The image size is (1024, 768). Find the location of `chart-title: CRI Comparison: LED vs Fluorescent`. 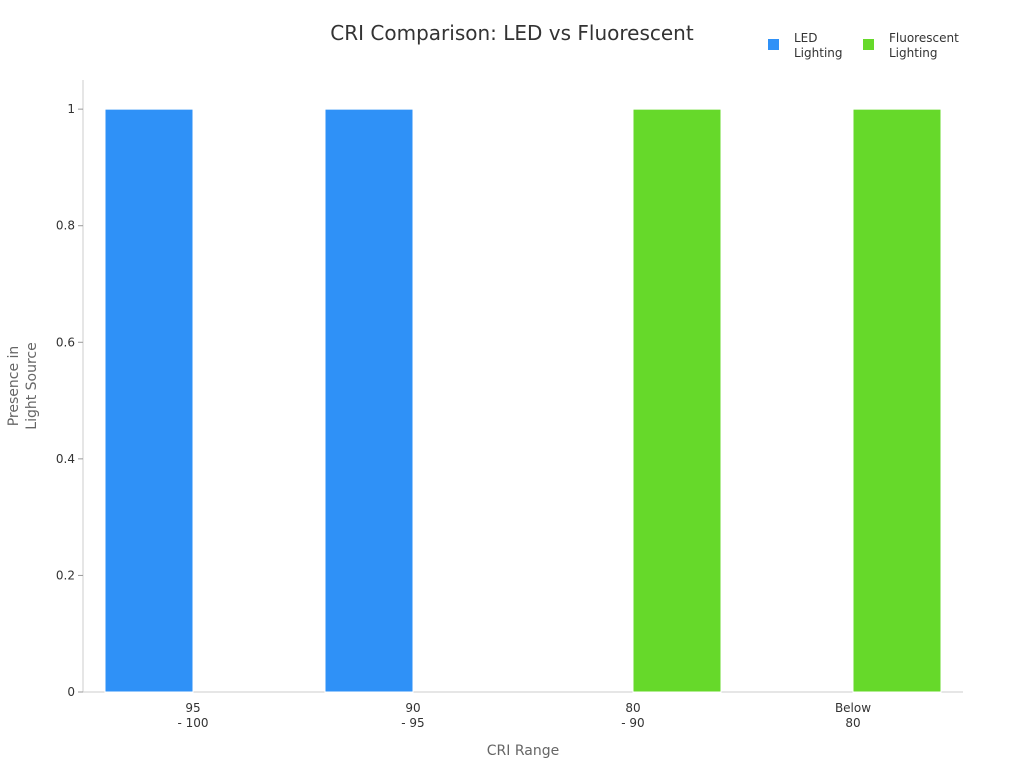

chart-title: CRI Comparison: LED vs Fluorescent is located at coordinates (512, 33).